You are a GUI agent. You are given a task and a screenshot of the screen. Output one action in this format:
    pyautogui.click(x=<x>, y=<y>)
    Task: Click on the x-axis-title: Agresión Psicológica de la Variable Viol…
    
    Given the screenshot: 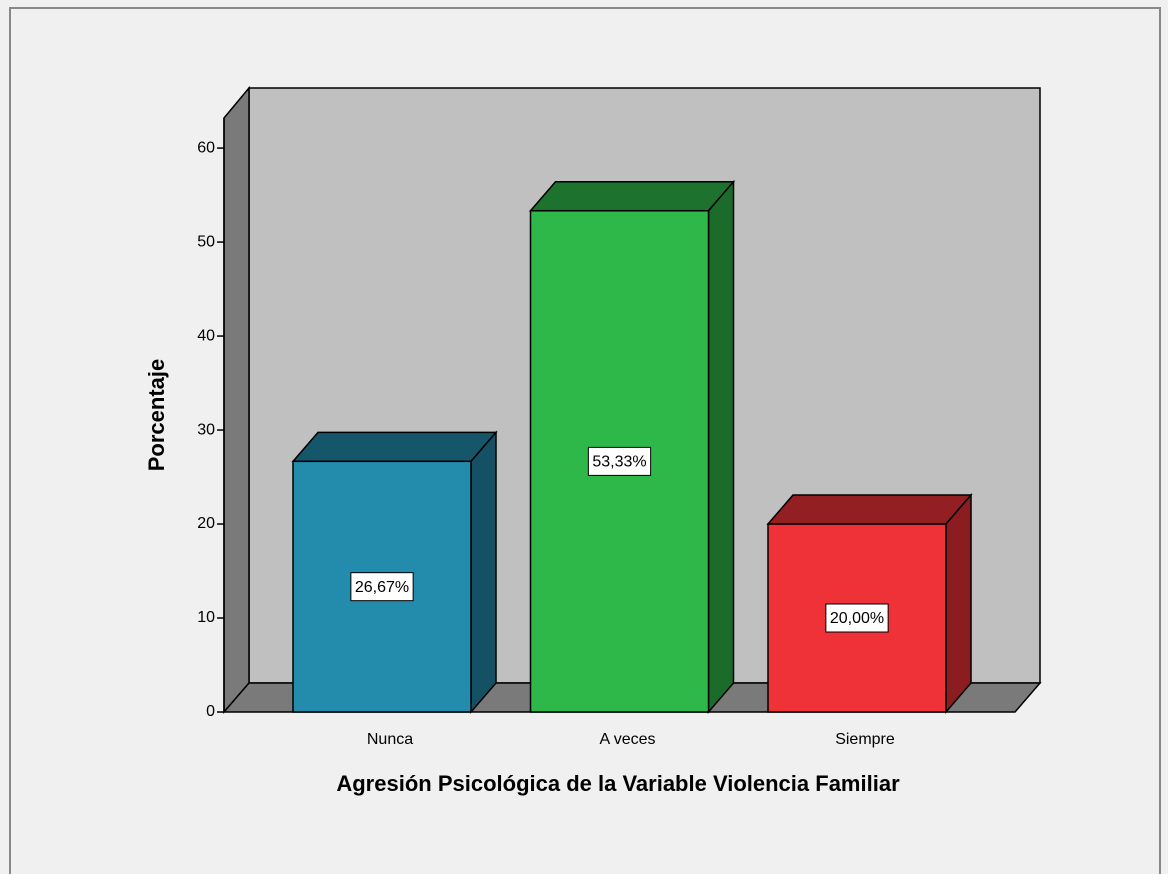 What is the action you would take?
    pyautogui.click(x=618, y=783)
    